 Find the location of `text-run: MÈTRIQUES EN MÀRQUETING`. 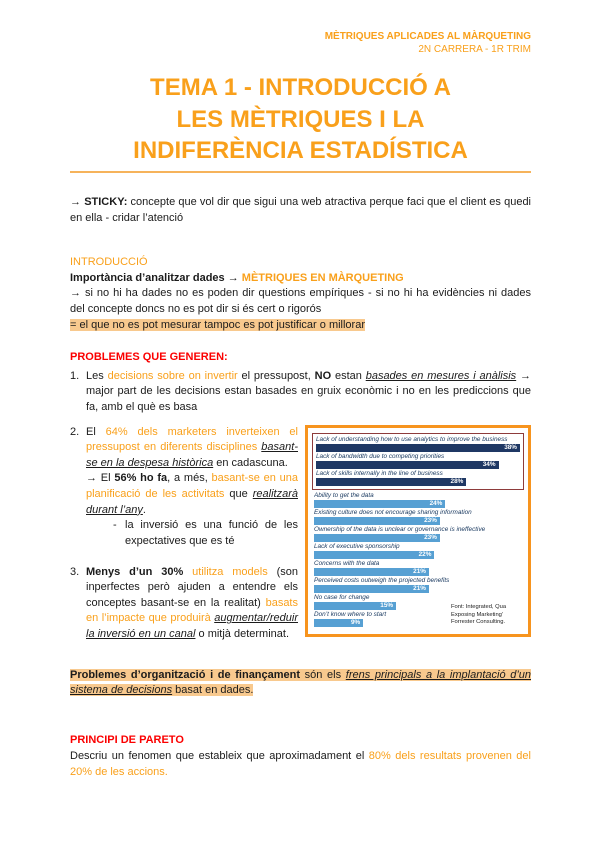

text-run: MÈTRIQUES EN MÀRQUETING is located at coordinates (322, 277).